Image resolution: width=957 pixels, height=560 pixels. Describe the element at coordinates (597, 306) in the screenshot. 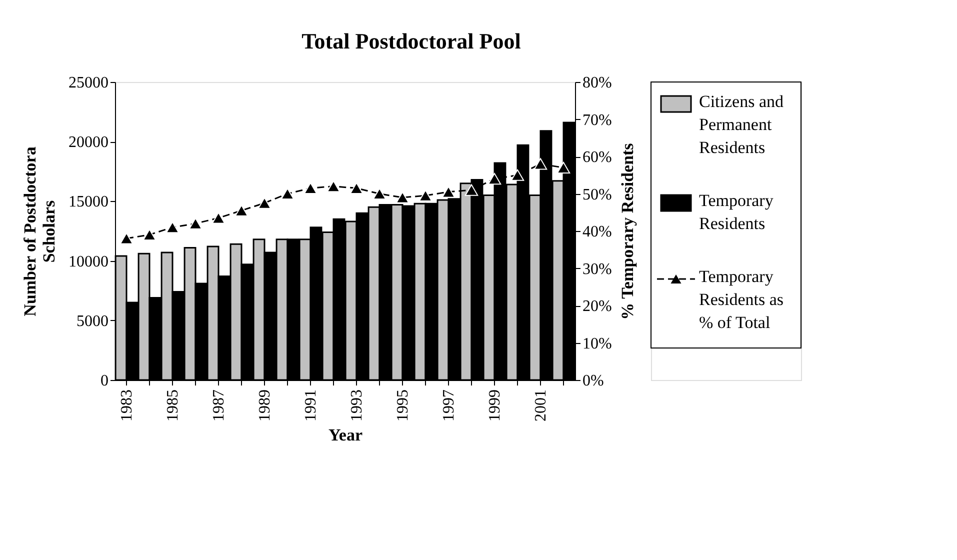

I see `y2-tick-label: 20%` at that location.